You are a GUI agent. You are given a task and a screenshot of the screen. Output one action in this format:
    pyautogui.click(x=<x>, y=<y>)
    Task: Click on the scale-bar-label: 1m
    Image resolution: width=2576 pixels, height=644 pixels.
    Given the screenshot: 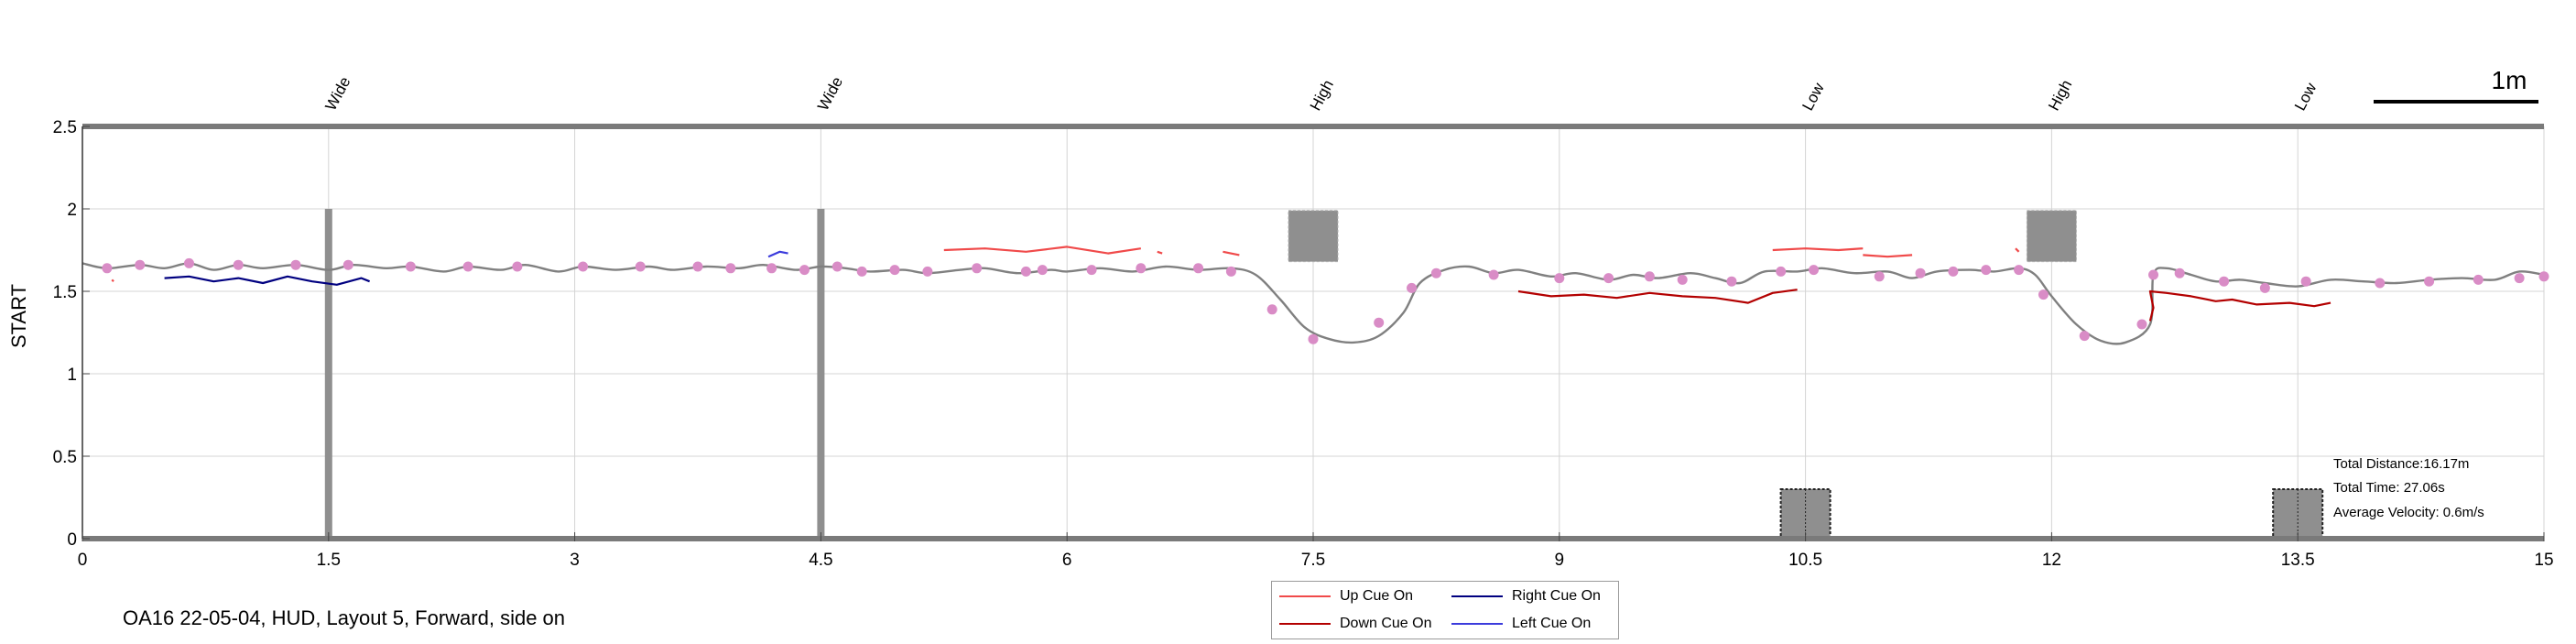 What is the action you would take?
    pyautogui.click(x=2509, y=80)
    